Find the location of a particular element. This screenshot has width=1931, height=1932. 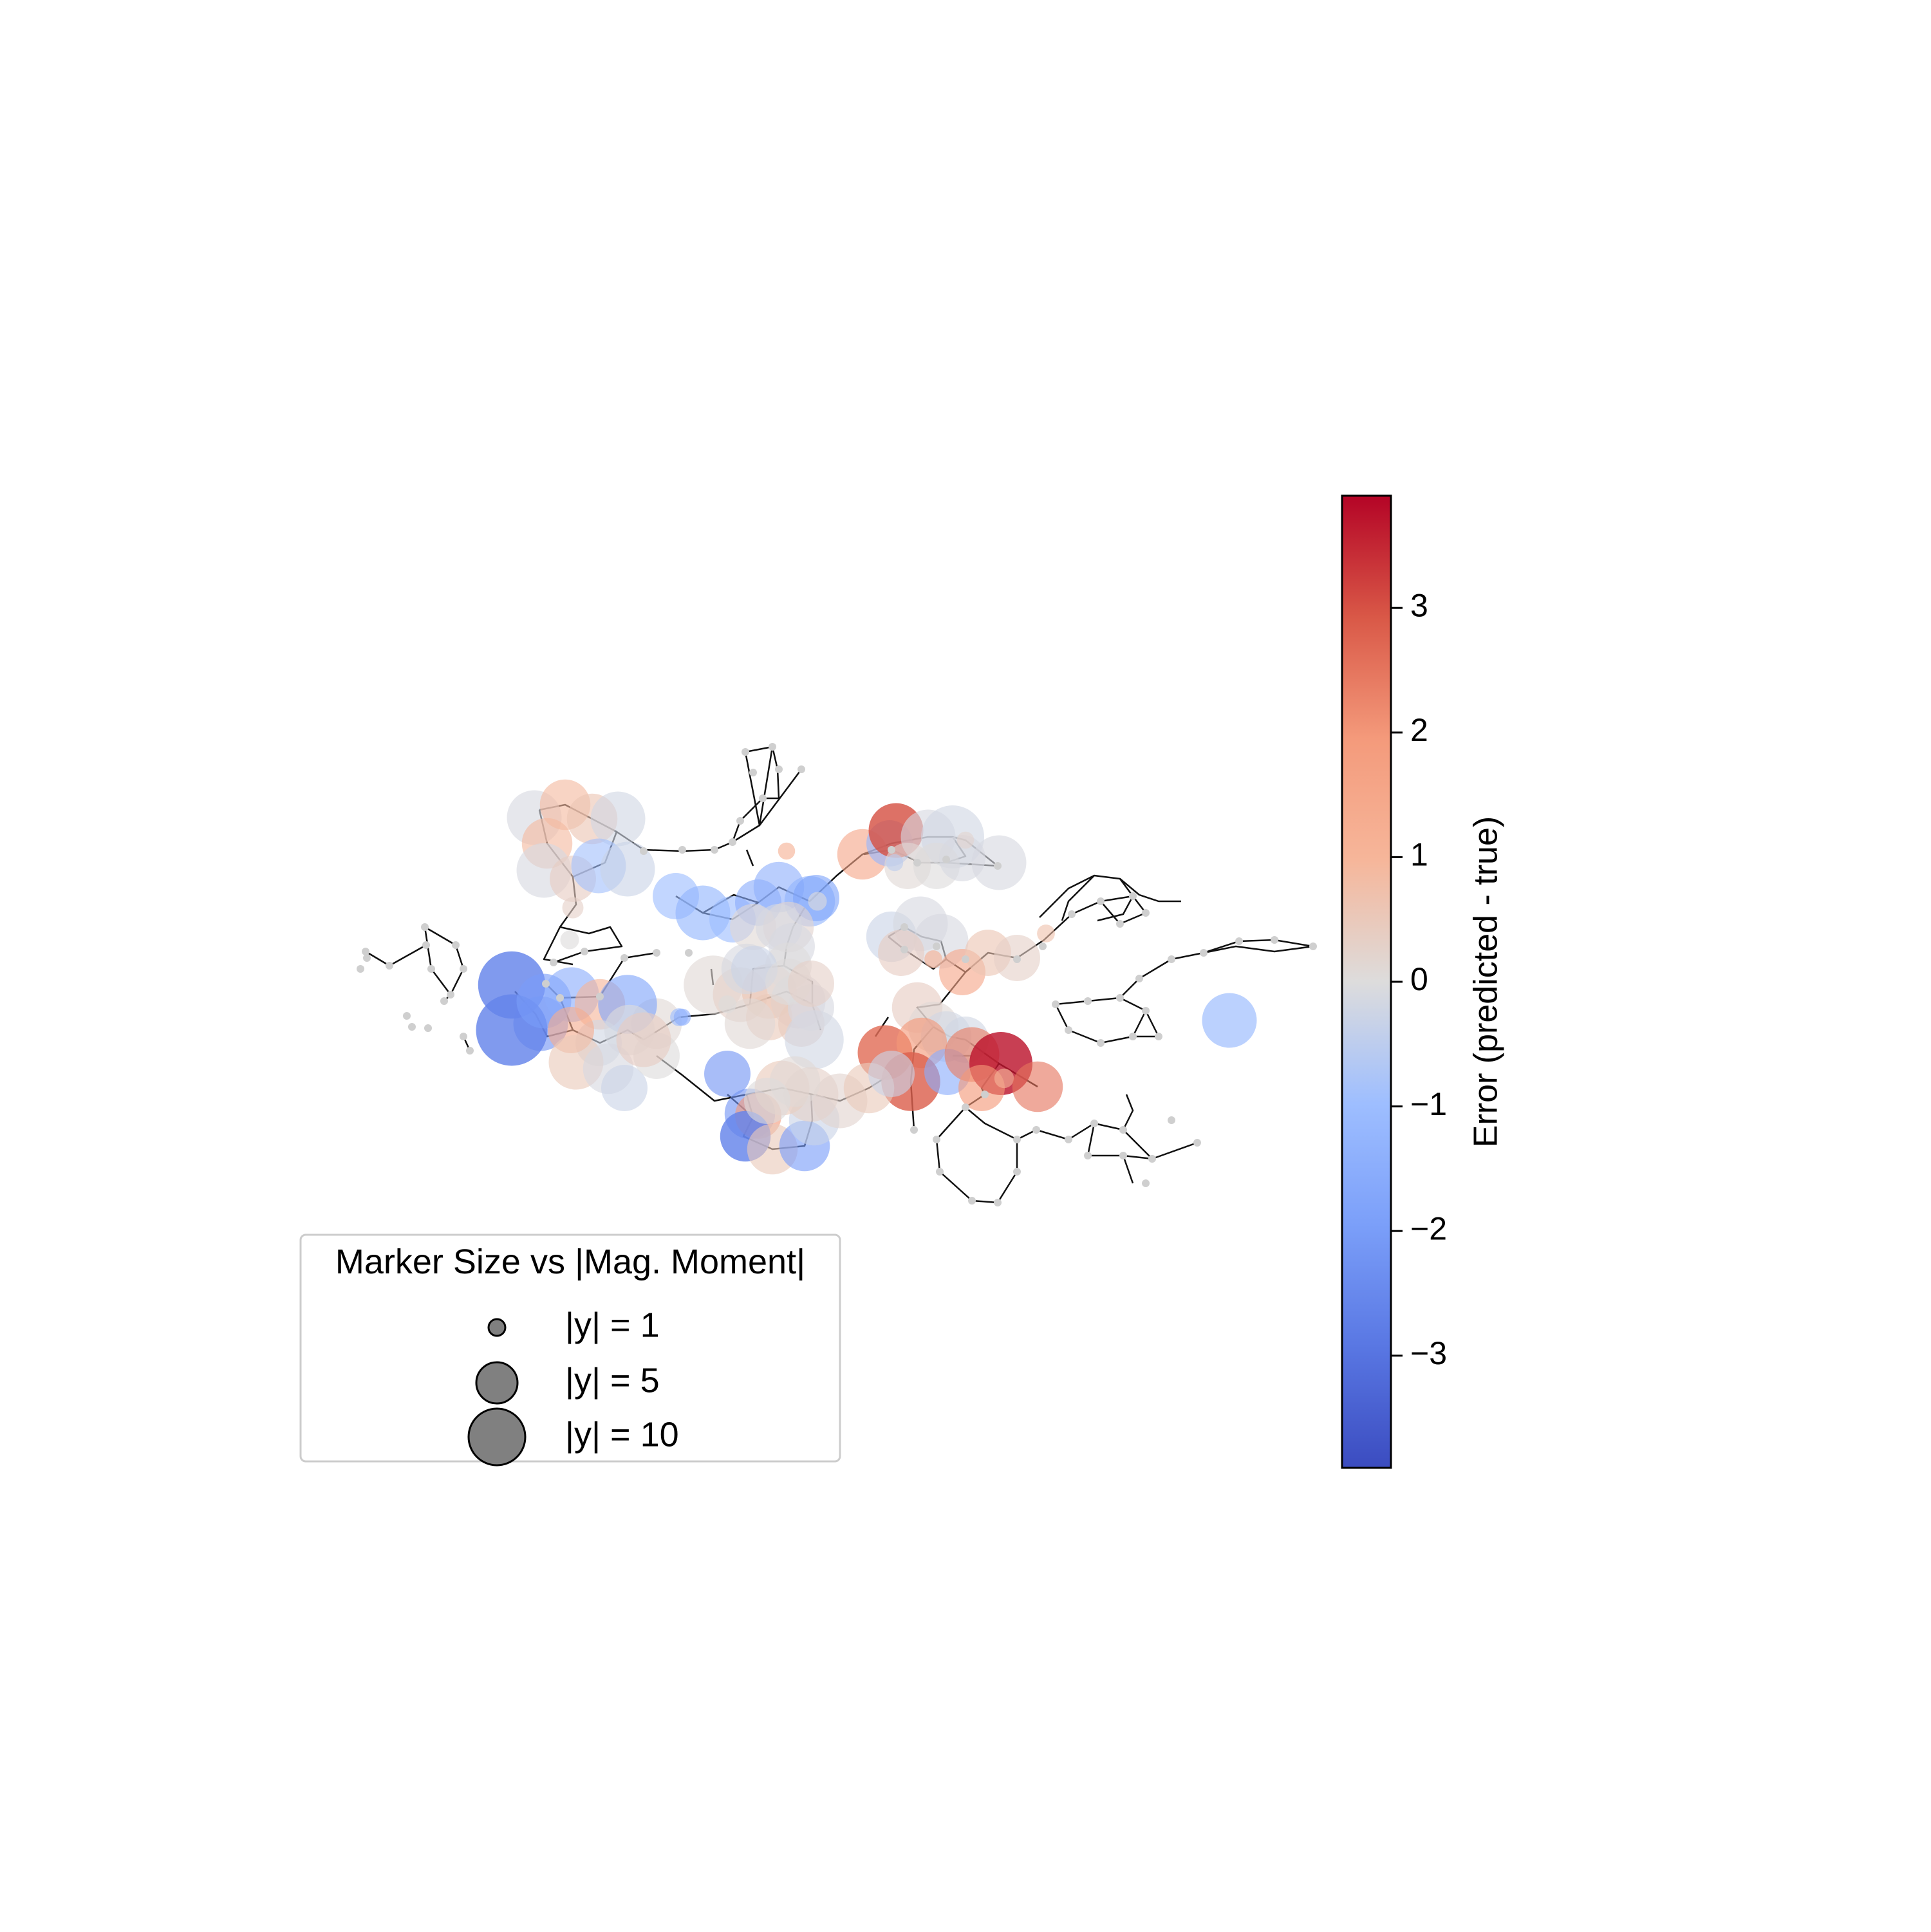

legend-label: |y| = 5 is located at coordinates (613, 1381).